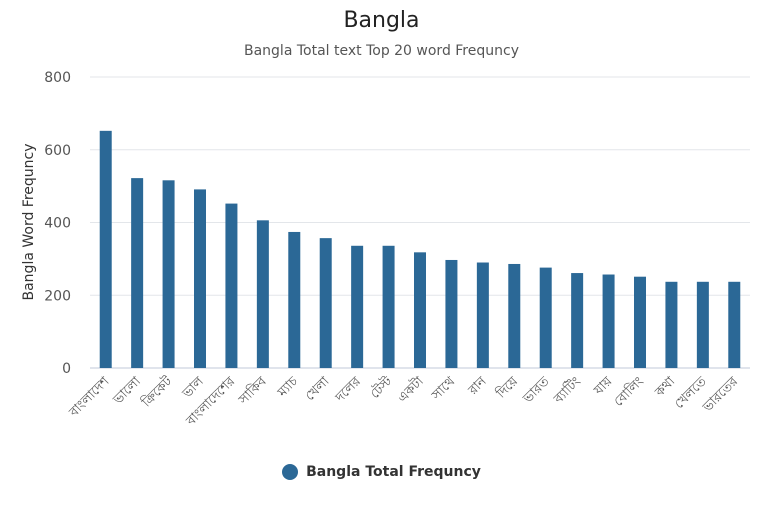 Image resolution: width=763 pixels, height=510 pixels. What do you see at coordinates (57, 78) in the screenshot?
I see `y-tick-label: 800` at bounding box center [57, 78].